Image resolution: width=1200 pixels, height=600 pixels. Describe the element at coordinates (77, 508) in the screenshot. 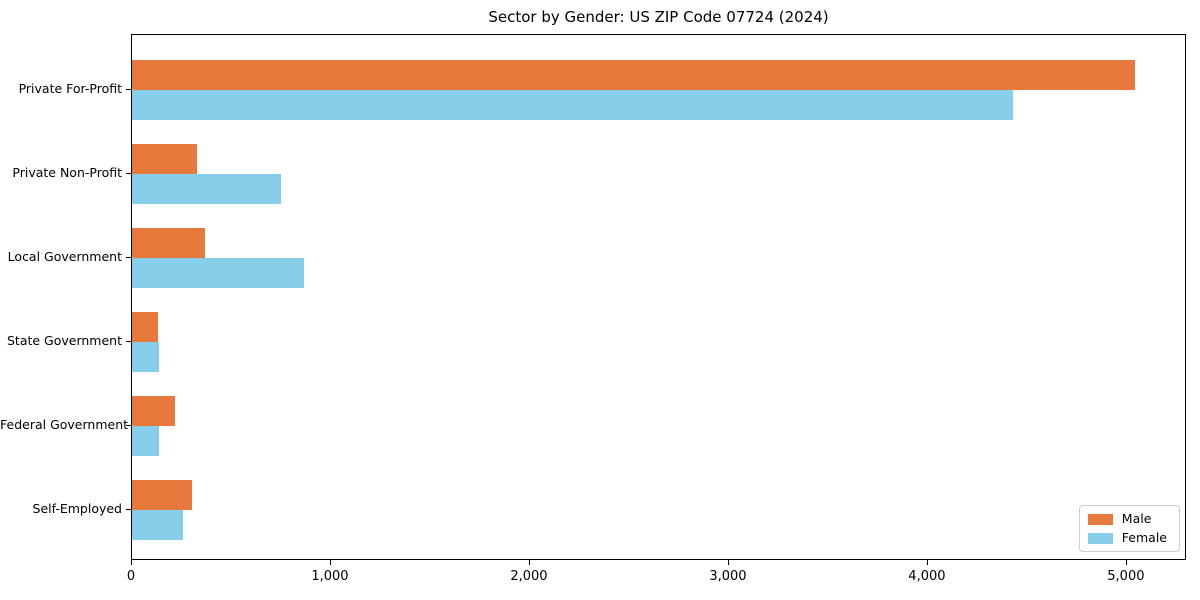

I see `y-tick-label: Self-Employed` at that location.